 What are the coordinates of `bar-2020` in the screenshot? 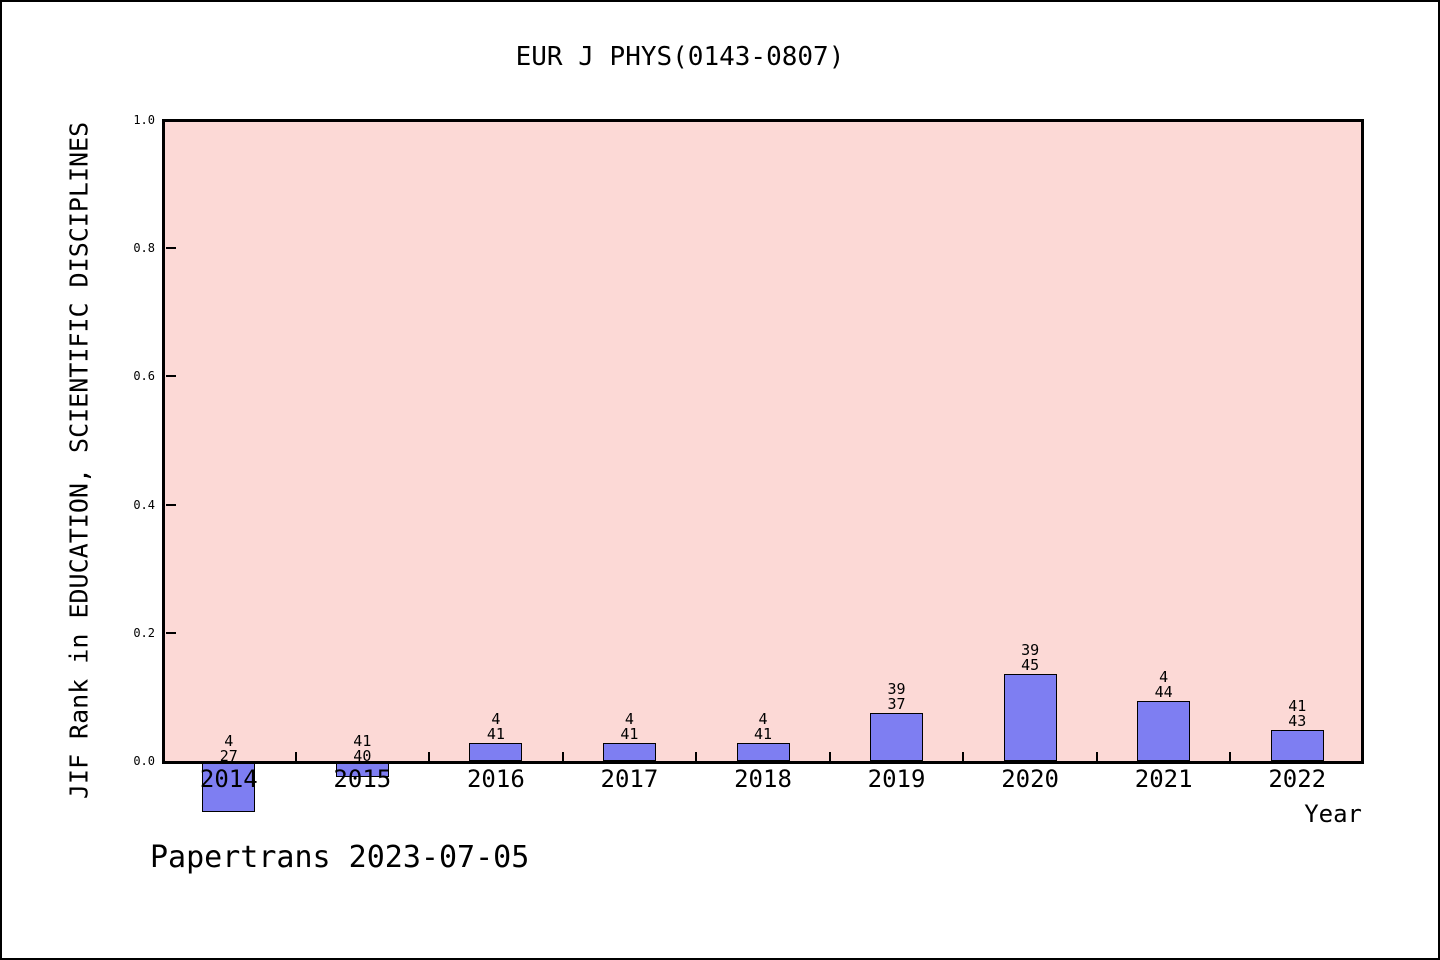 It's located at (1030, 717).